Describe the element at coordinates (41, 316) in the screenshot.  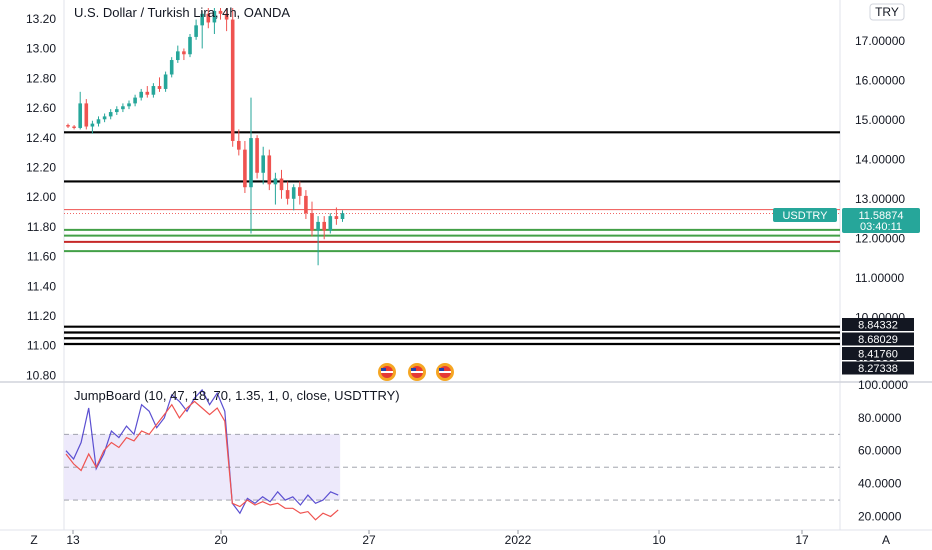
I see `left-axis-tick-label: 11.20` at that location.